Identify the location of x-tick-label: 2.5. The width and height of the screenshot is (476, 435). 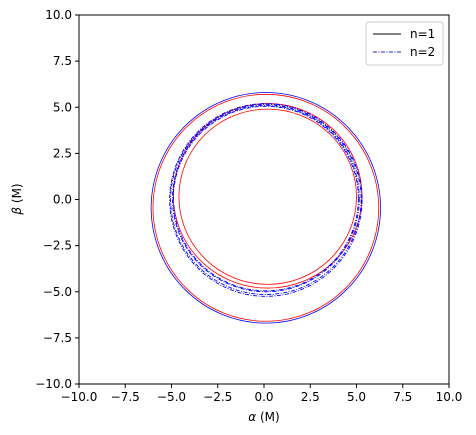
(310, 397).